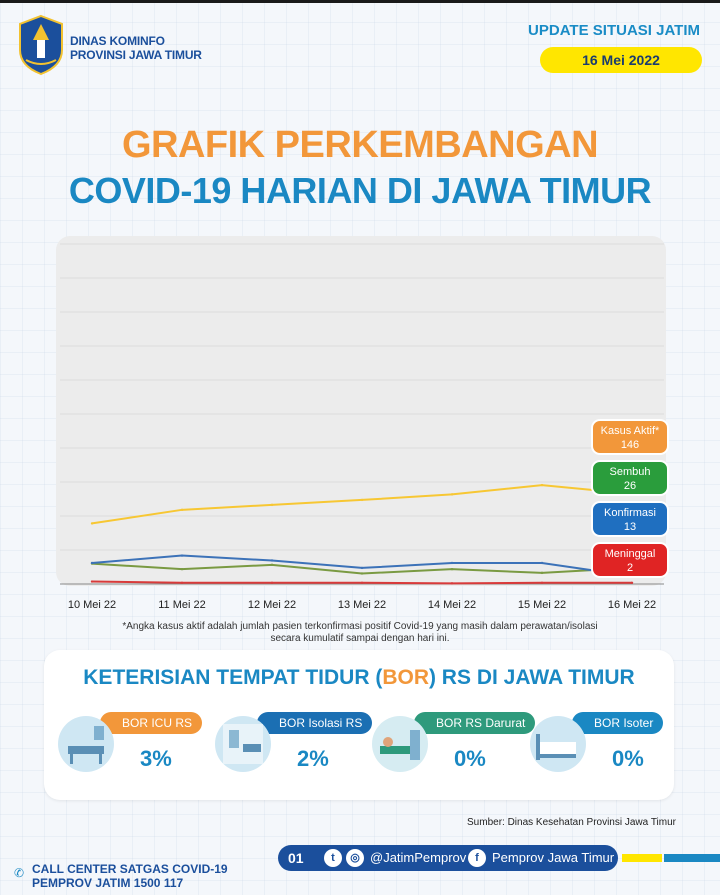 The width and height of the screenshot is (720, 895). What do you see at coordinates (452, 605) in the screenshot?
I see `x-tick-label: 14 Mei 22` at bounding box center [452, 605].